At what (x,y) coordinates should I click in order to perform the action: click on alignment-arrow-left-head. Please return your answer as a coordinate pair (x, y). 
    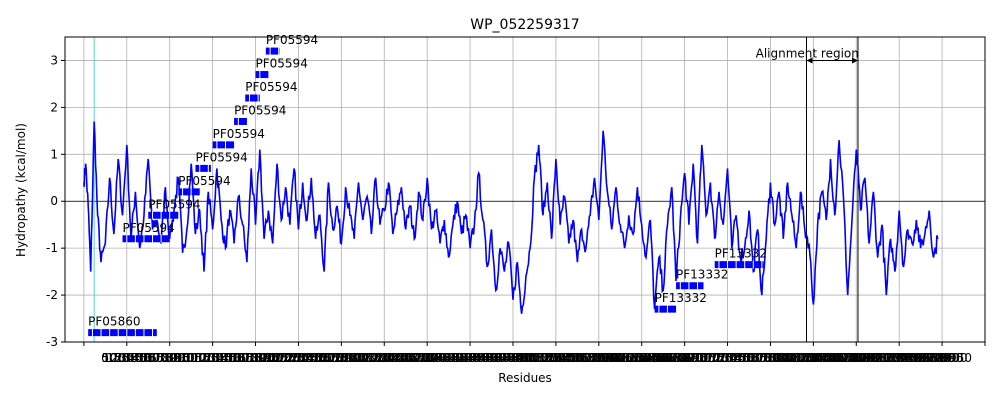
    Looking at the image, I should click on (809, 60).